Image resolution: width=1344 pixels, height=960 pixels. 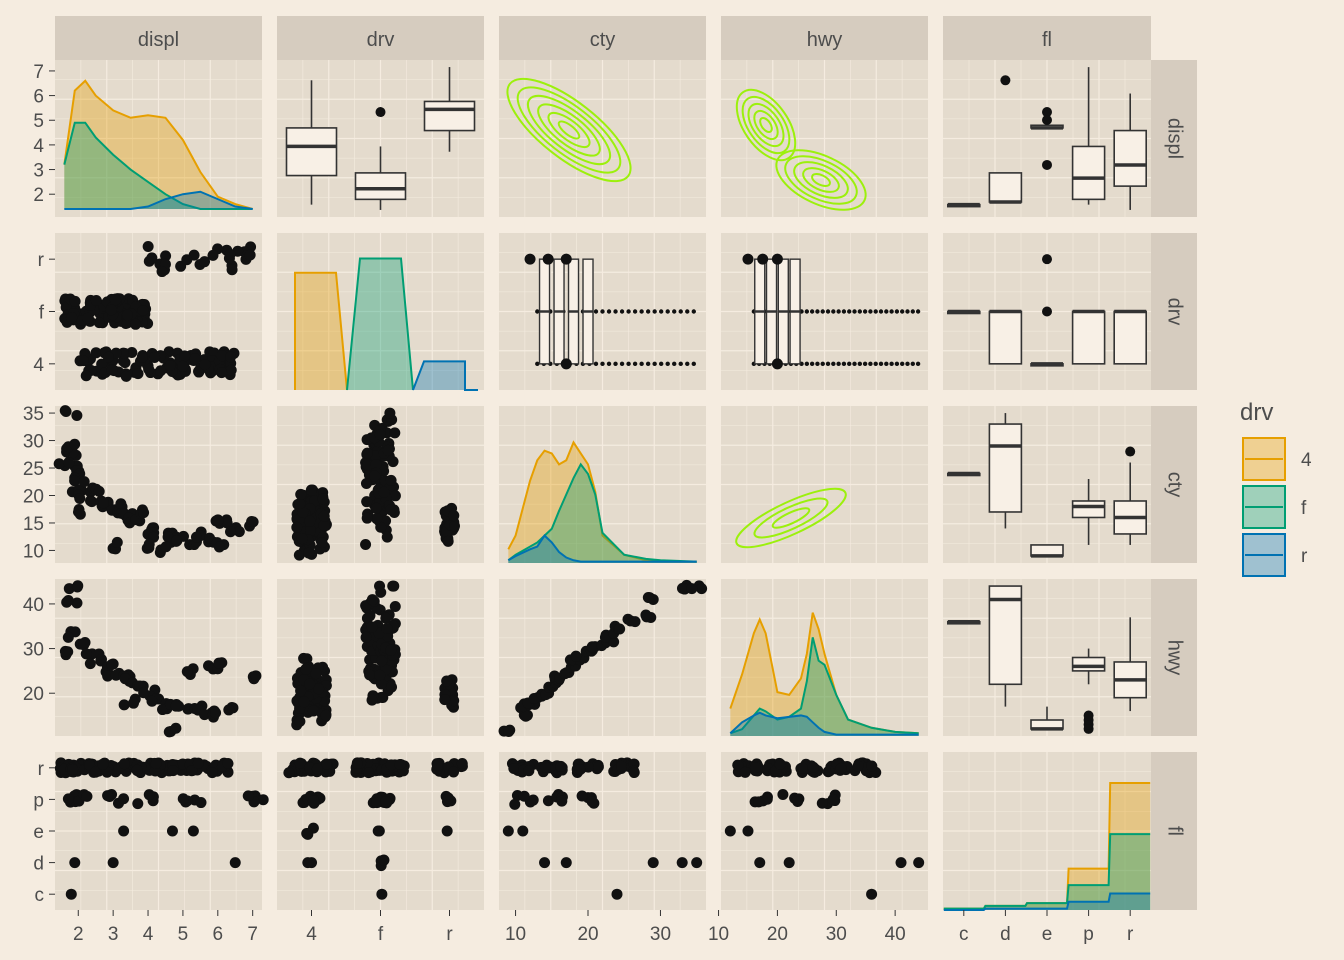 What do you see at coordinates (602, 548) in the screenshot?
I see `density-r-line` at bounding box center [602, 548].